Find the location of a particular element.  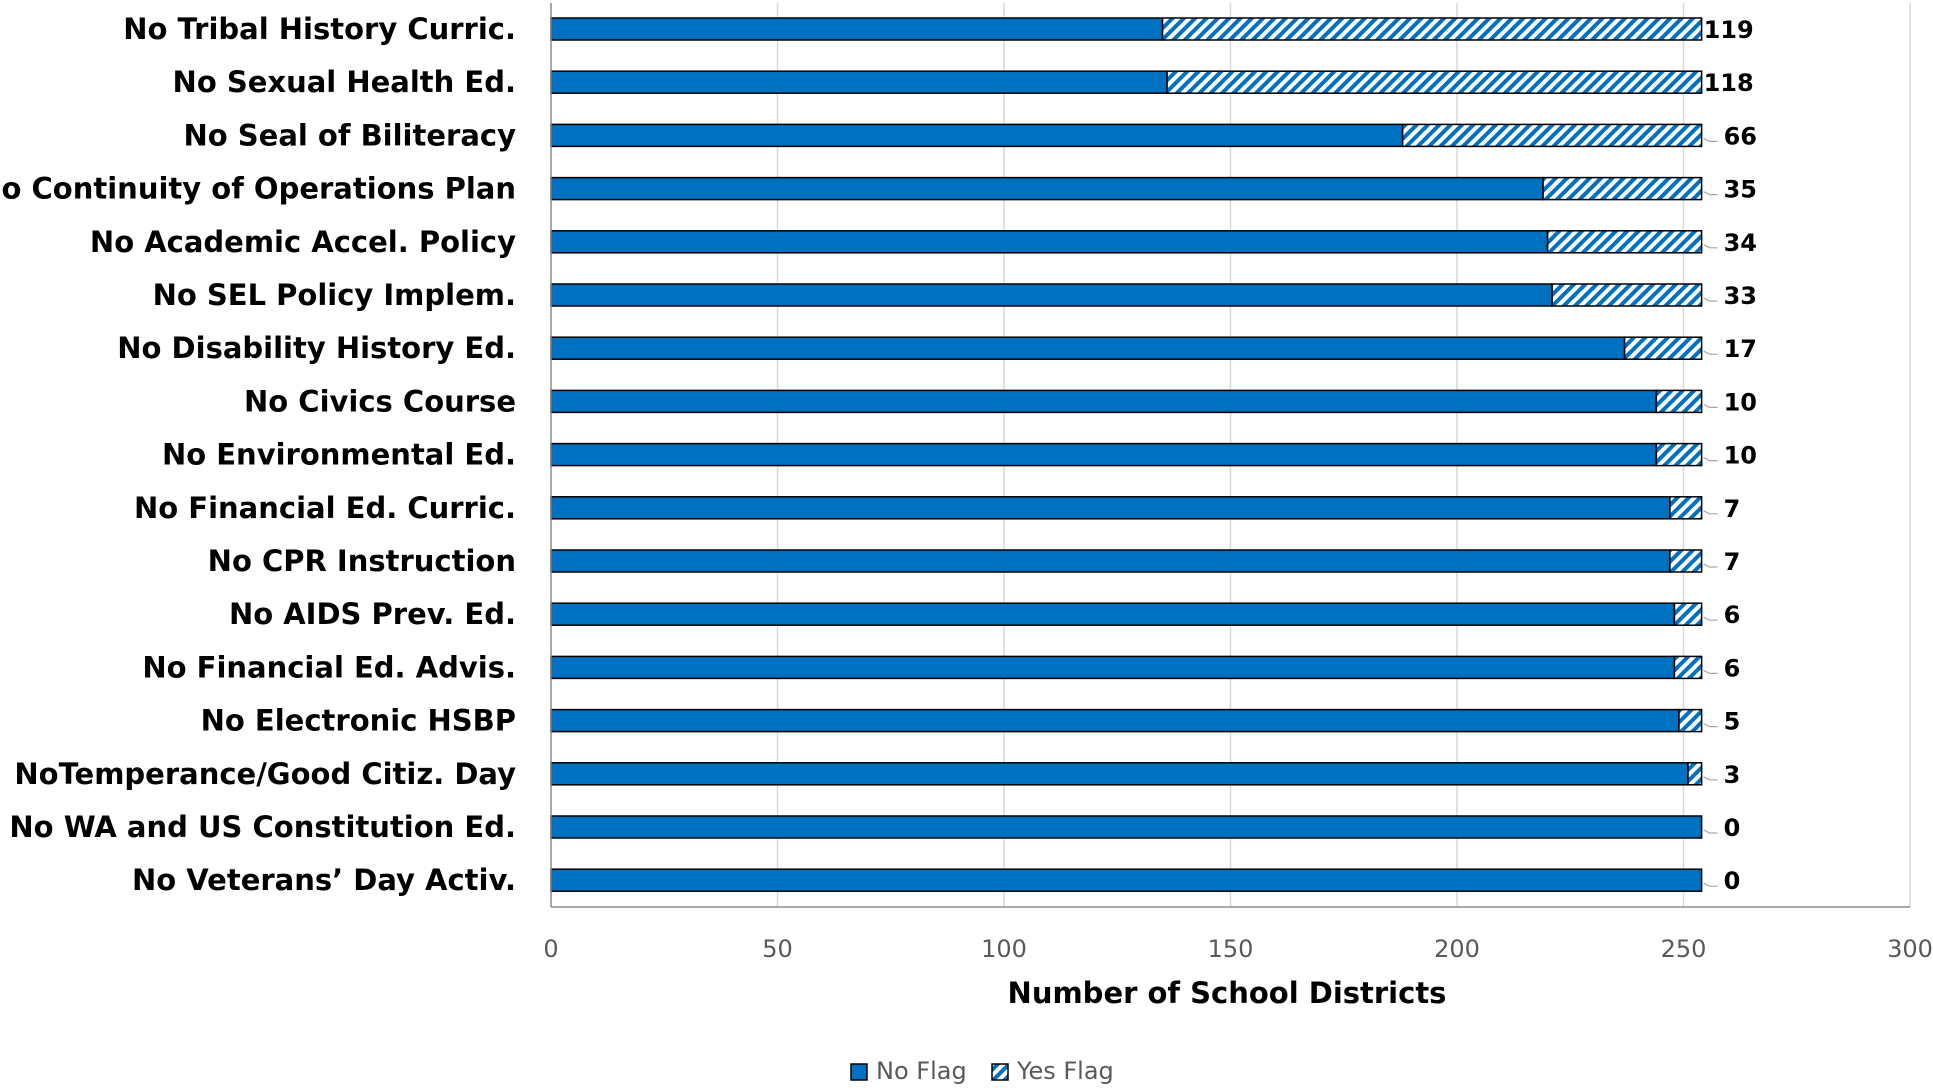

x-tick-label: 200 is located at coordinates (1457, 949).